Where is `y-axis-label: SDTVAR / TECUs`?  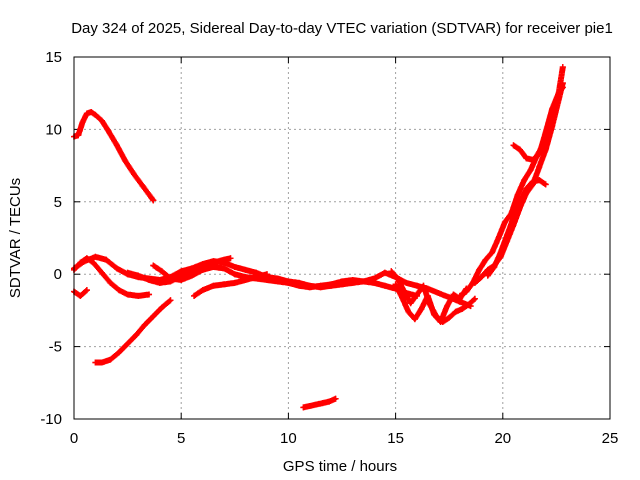 y-axis-label: SDTVAR / TECUs is located at coordinates (15, 238).